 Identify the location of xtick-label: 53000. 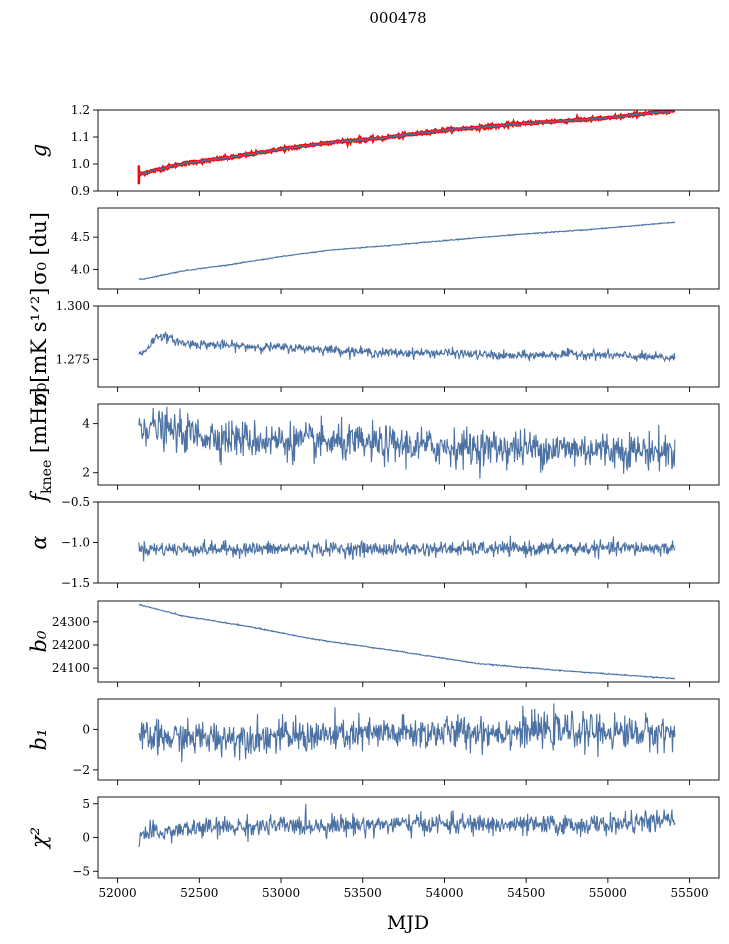
(281, 893).